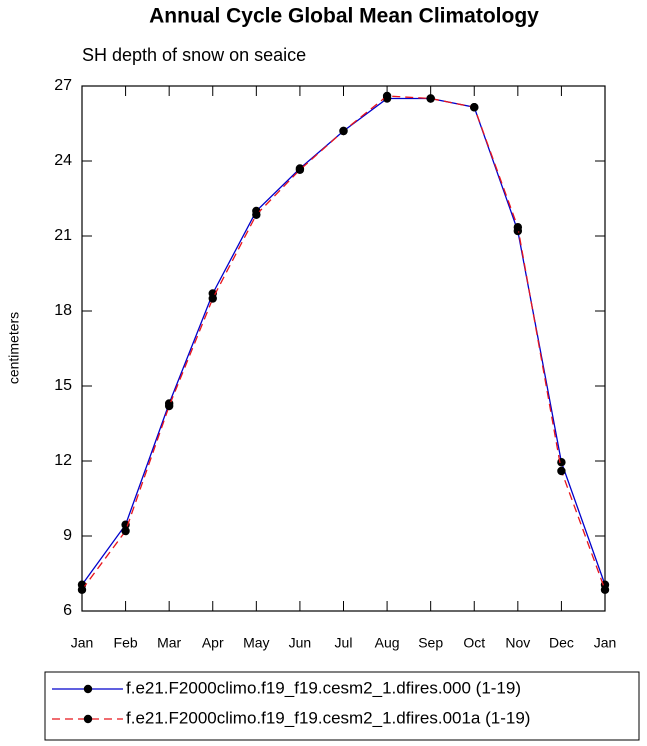  Describe the element at coordinates (169, 643) in the screenshot. I see `x-tick-label: Mar` at that location.